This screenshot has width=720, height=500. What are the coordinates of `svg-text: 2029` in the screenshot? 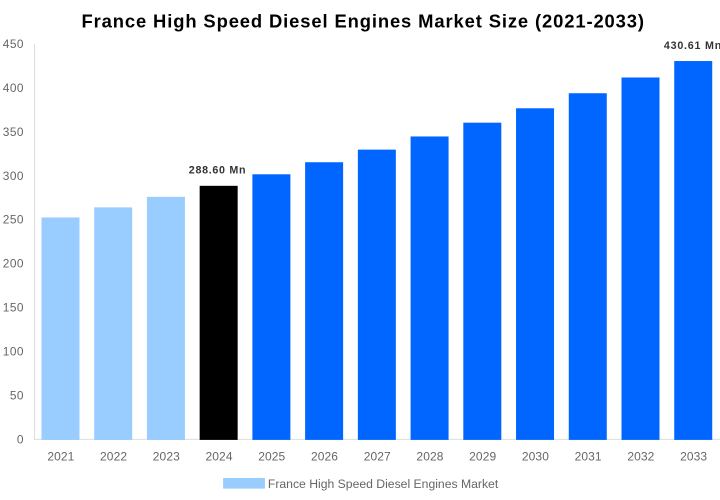 It's located at (482, 457).